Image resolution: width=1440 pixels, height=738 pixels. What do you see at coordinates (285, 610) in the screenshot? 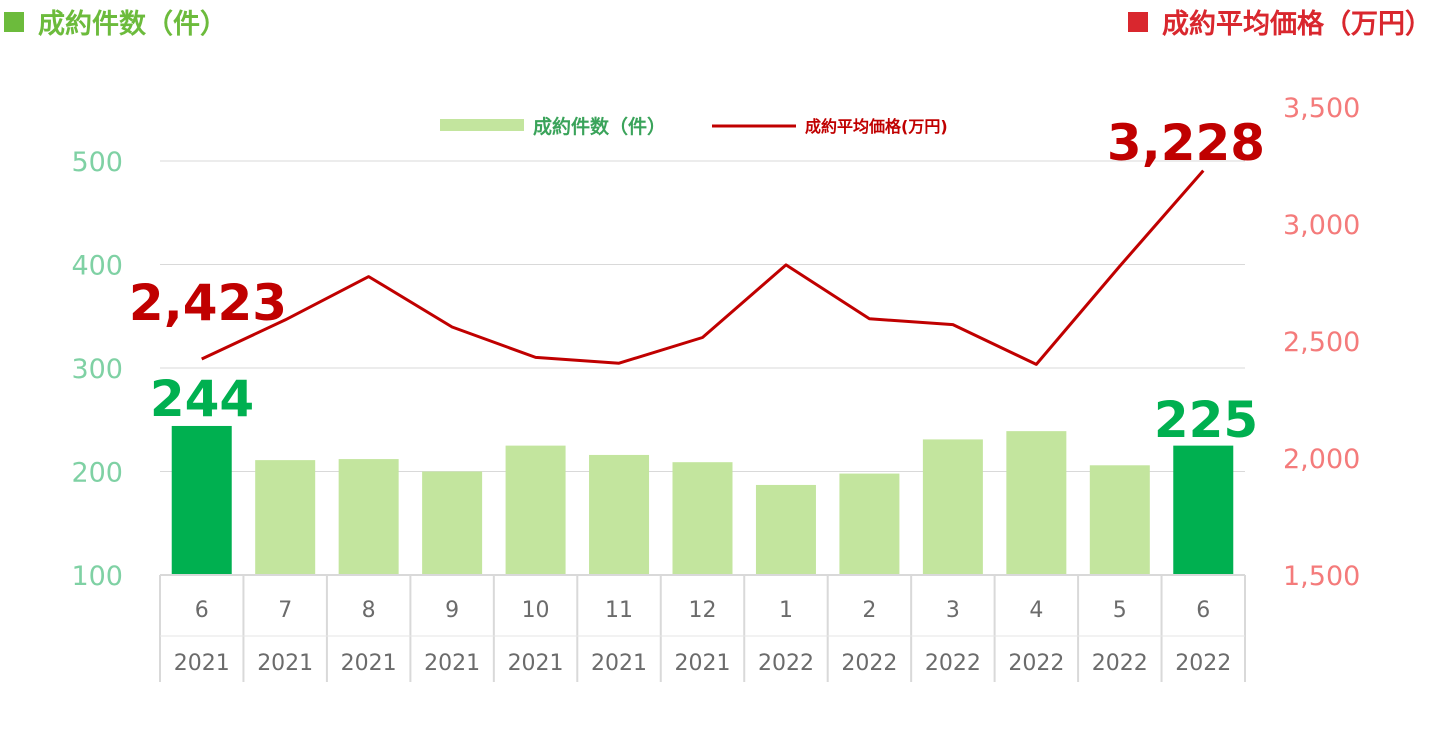
I see `category-month-label: 7` at bounding box center [285, 610].